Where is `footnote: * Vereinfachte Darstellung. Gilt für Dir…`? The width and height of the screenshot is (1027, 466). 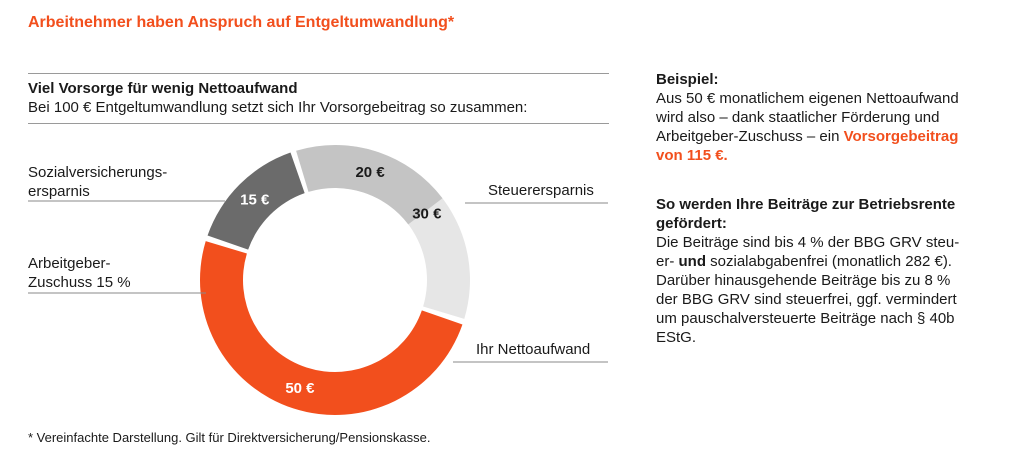 footnote: * Vereinfachte Darstellung. Gilt für Dir… is located at coordinates (229, 437).